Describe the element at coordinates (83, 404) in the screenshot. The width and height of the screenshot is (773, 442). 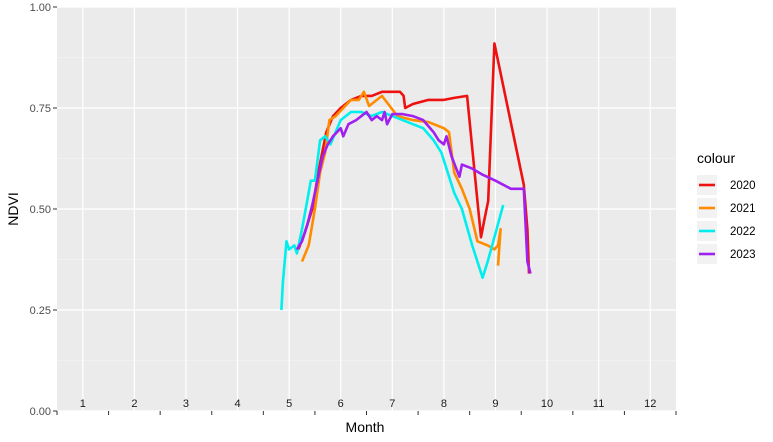
I see `month-label: 1` at that location.